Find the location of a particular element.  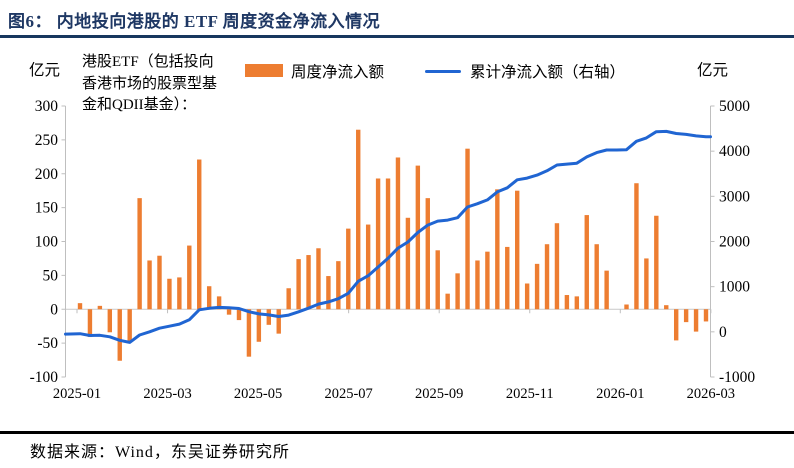

legend-note-line3: 金和QDII基金）： is located at coordinates (139, 105).